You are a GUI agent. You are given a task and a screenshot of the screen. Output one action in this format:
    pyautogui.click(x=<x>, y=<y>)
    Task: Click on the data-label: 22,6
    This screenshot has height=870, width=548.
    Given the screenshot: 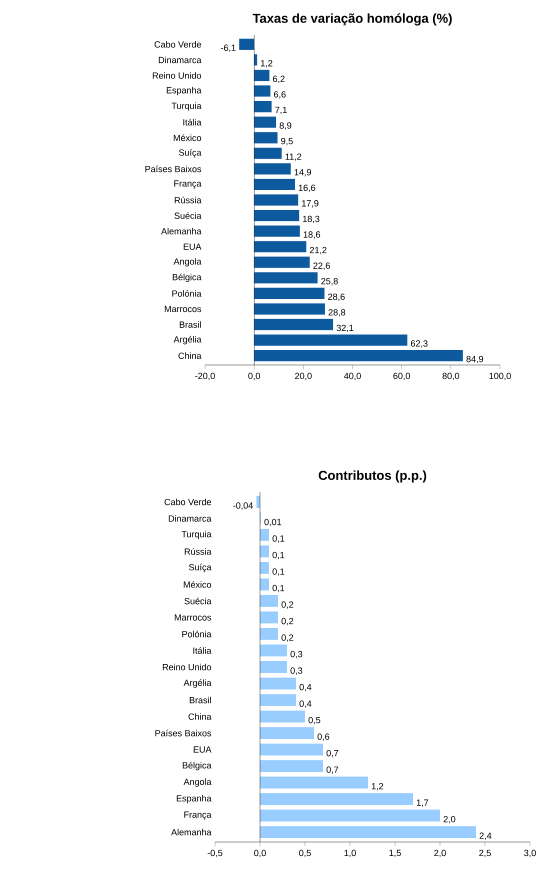 What is the action you would take?
    pyautogui.click(x=321, y=266)
    